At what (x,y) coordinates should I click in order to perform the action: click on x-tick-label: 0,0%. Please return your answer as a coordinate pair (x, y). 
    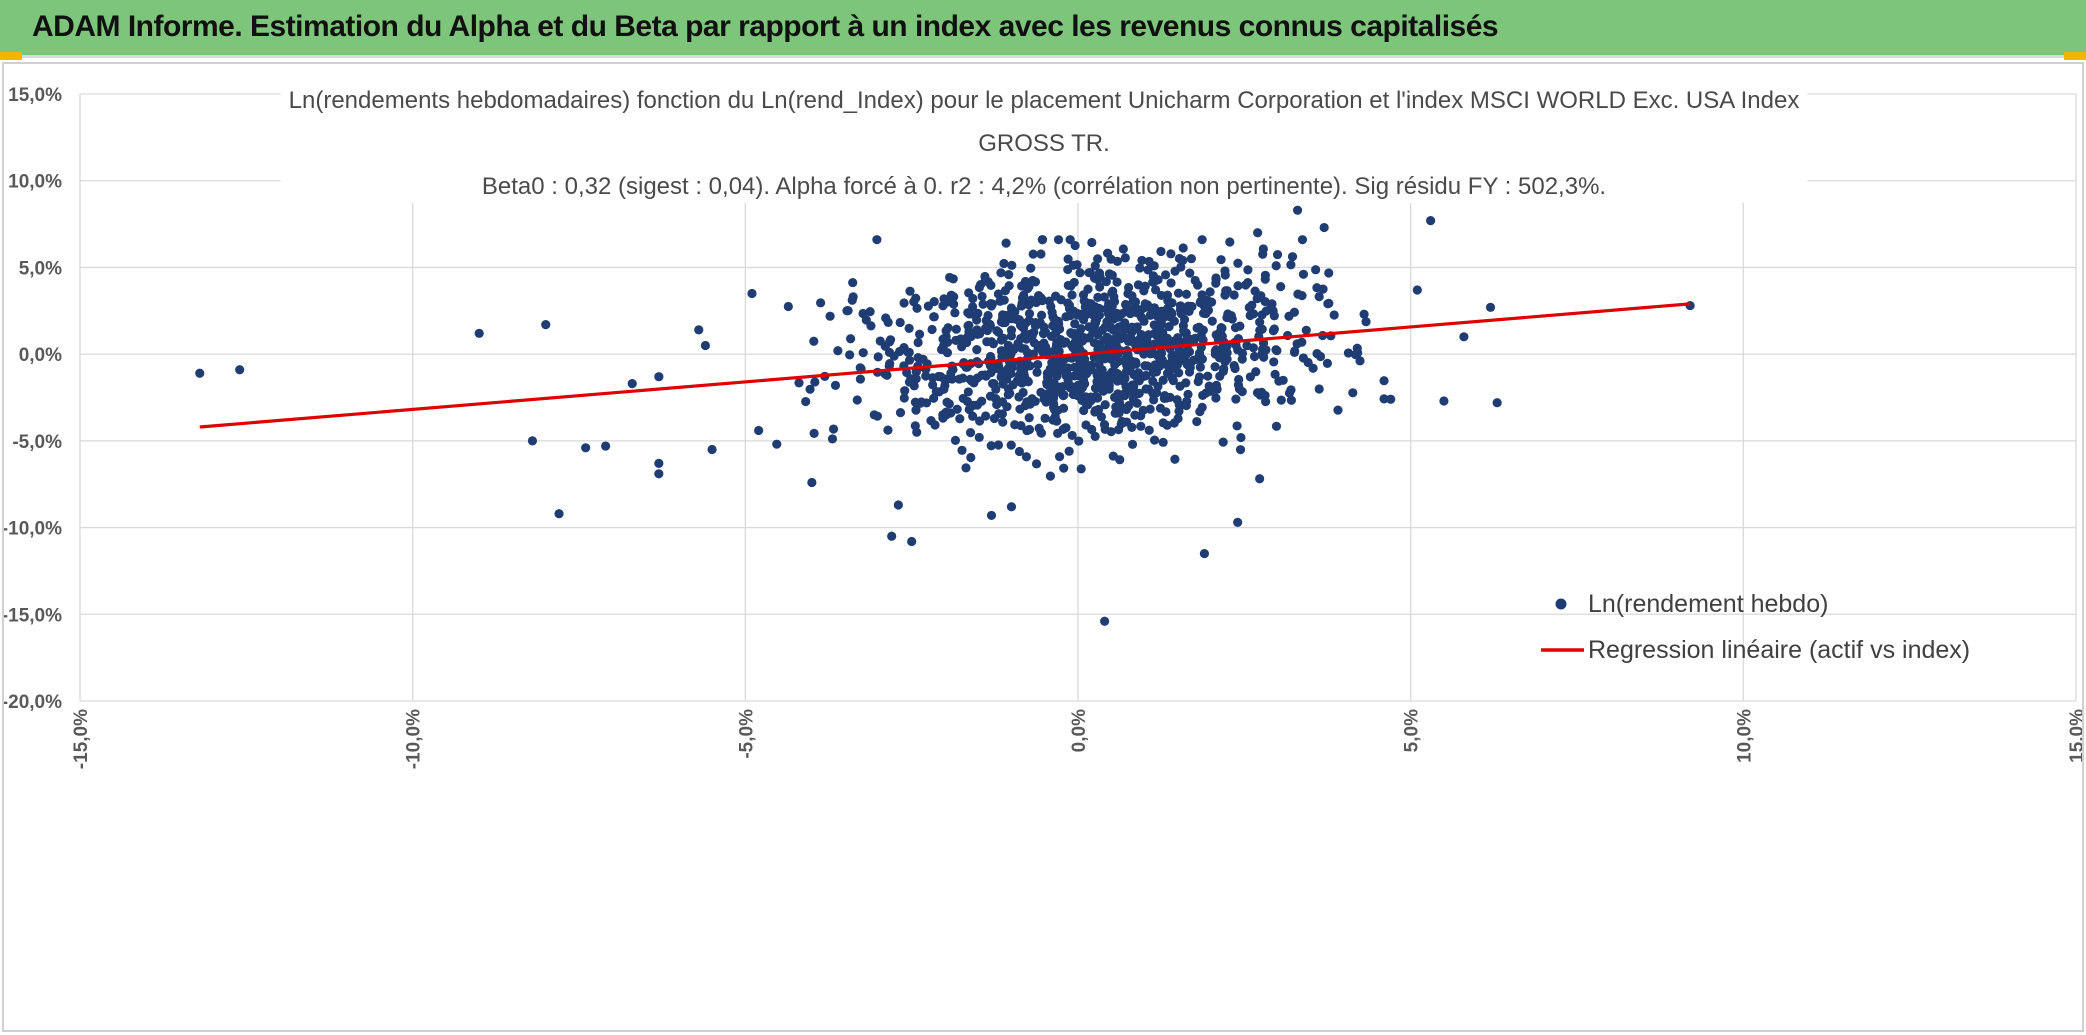
    Looking at the image, I should click on (1079, 730).